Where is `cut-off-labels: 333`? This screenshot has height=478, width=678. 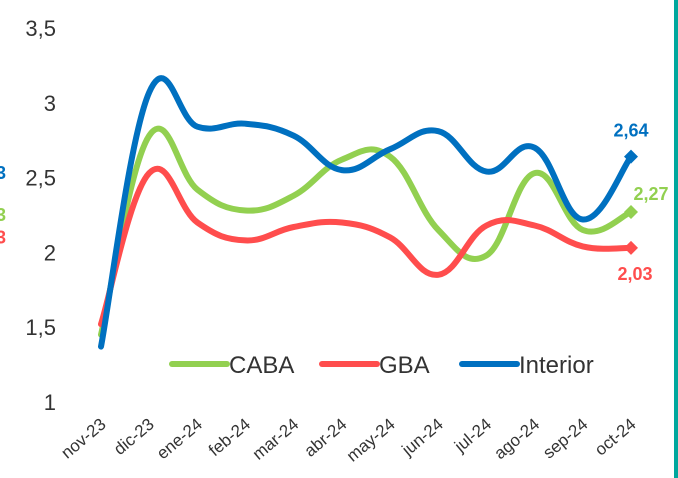 cut-off-labels: 333 is located at coordinates (3, 205).